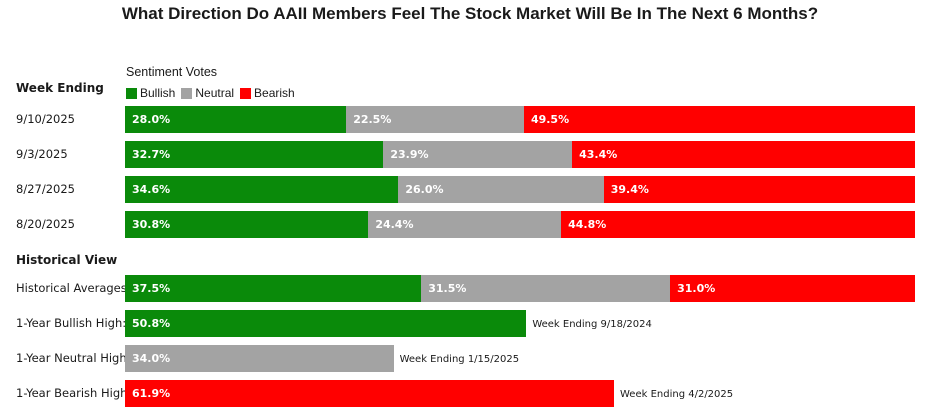 The width and height of the screenshot is (940, 413). What do you see at coordinates (45, 224) in the screenshot?
I see `row-label-week-8-20-2025: 8/20/2025` at bounding box center [45, 224].